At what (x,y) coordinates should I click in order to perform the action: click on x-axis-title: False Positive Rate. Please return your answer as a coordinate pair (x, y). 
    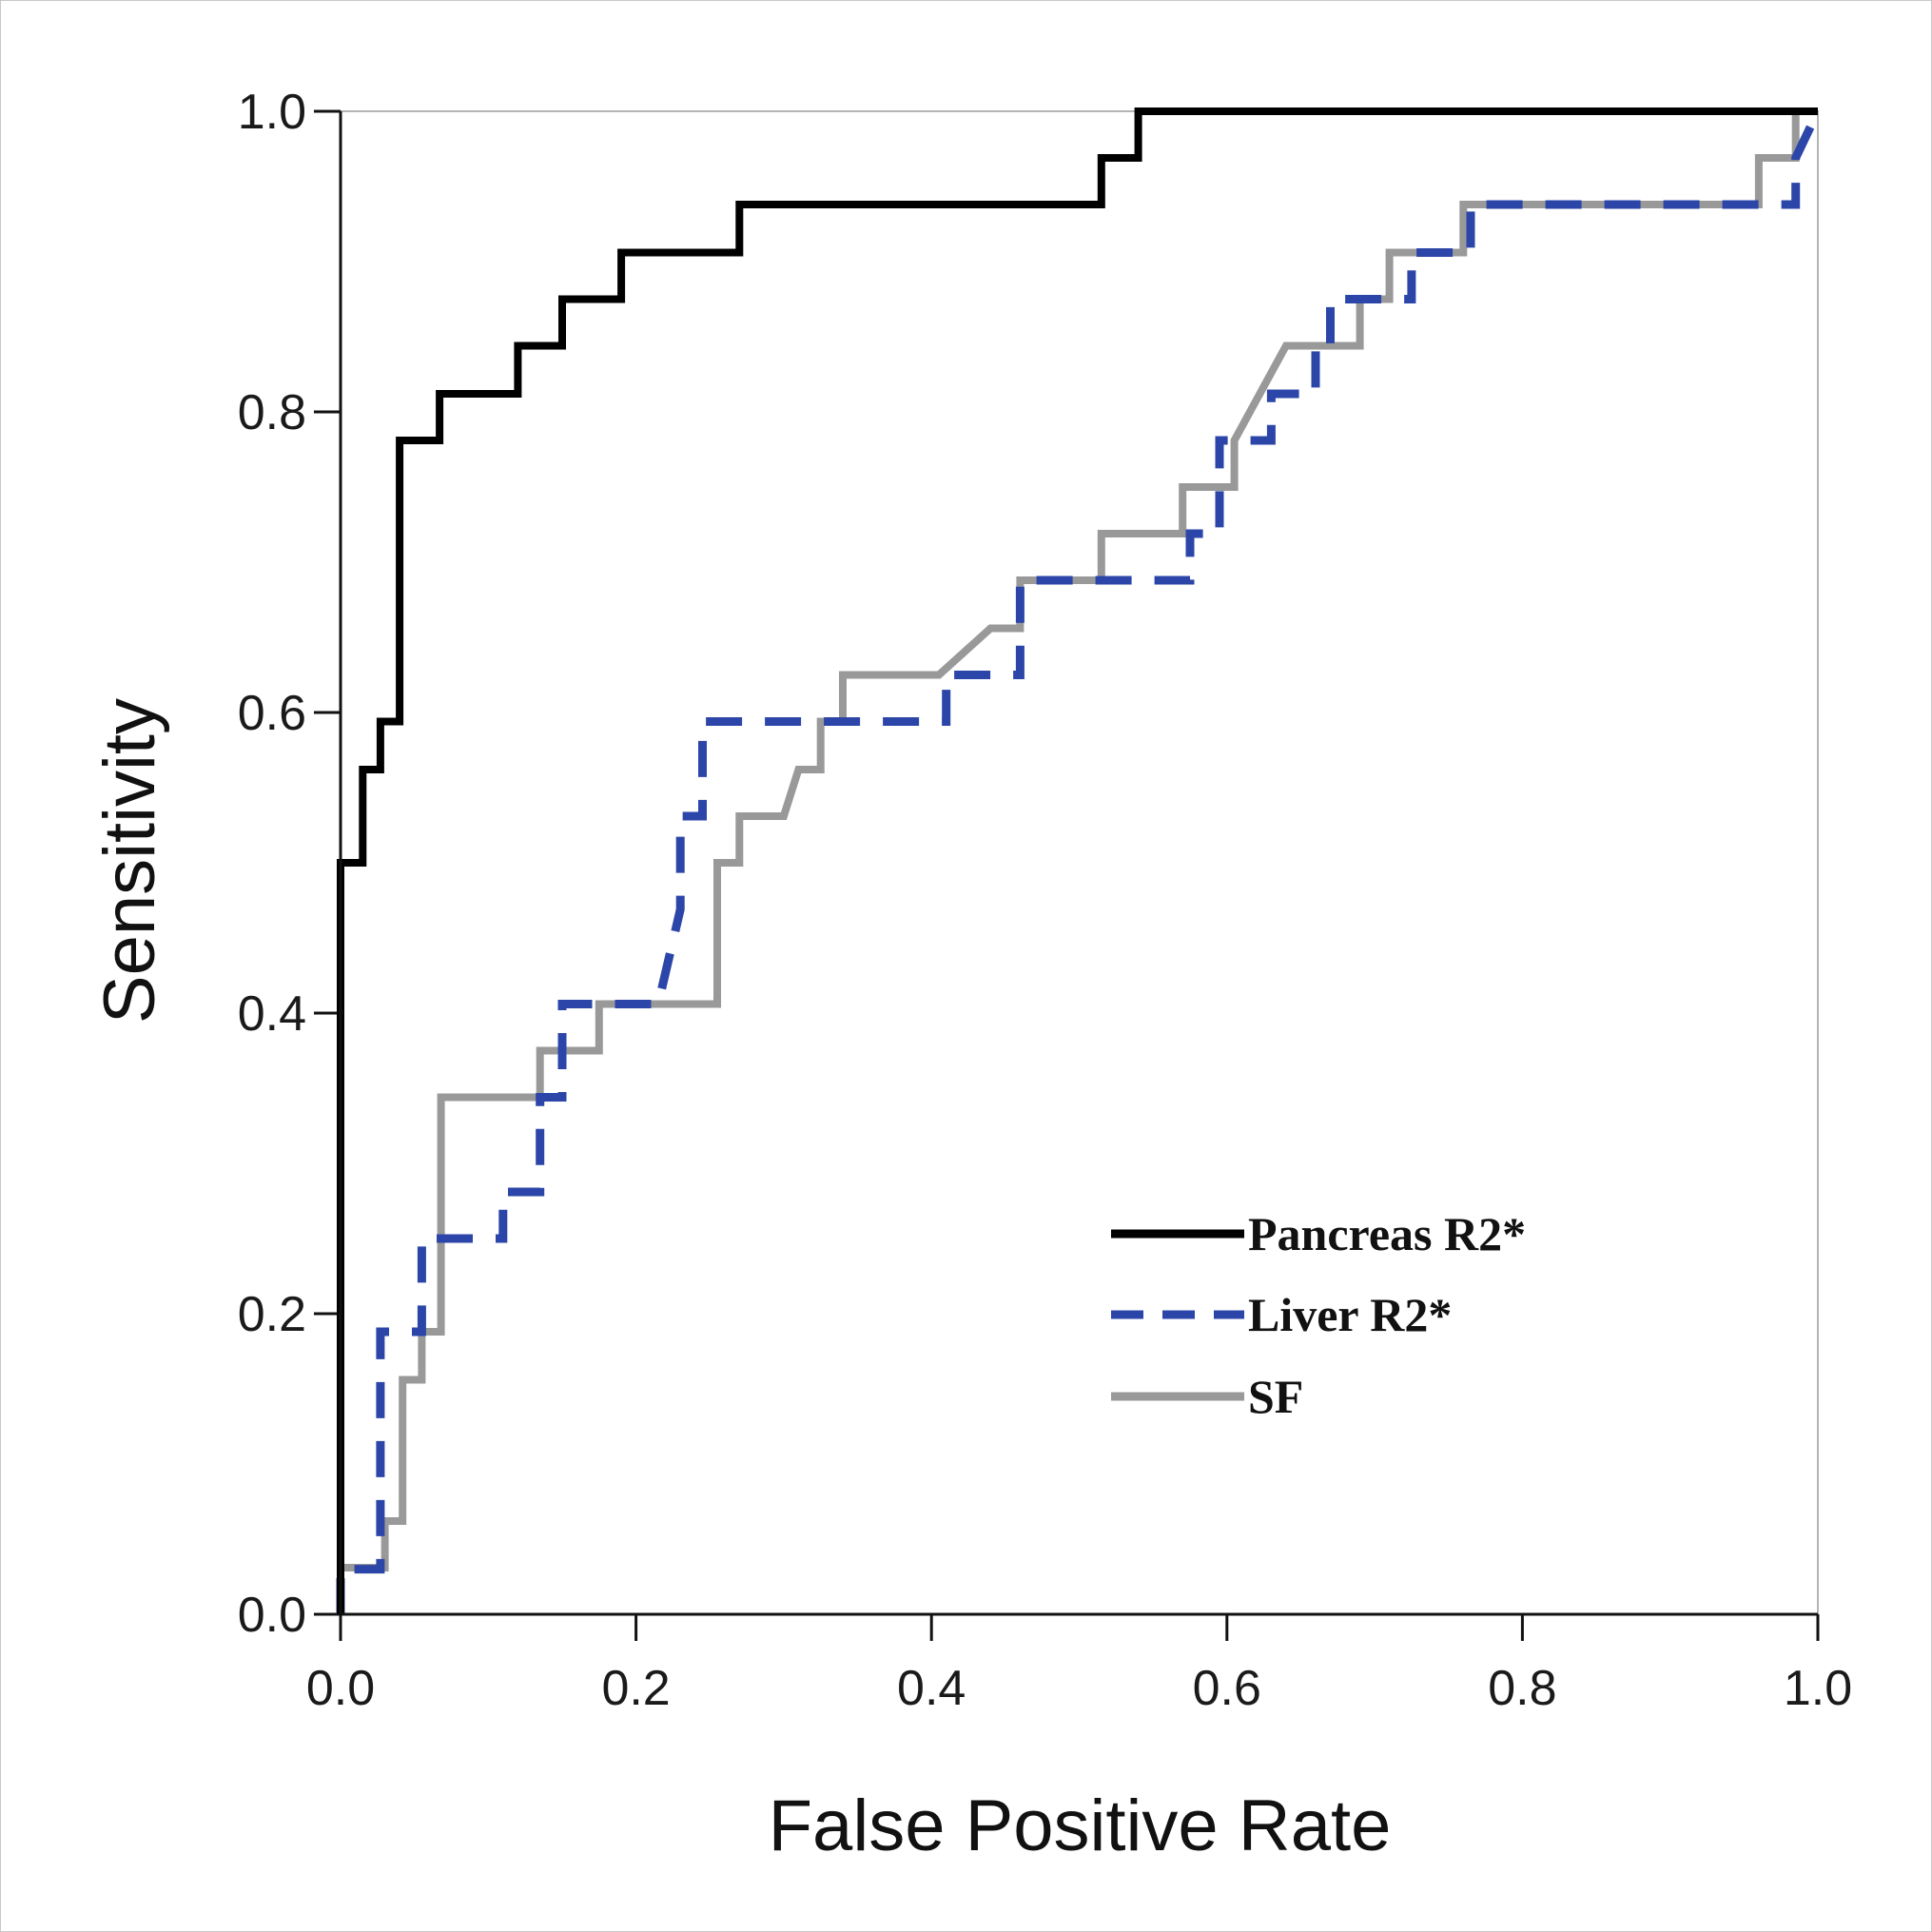
    Looking at the image, I should click on (1080, 1826).